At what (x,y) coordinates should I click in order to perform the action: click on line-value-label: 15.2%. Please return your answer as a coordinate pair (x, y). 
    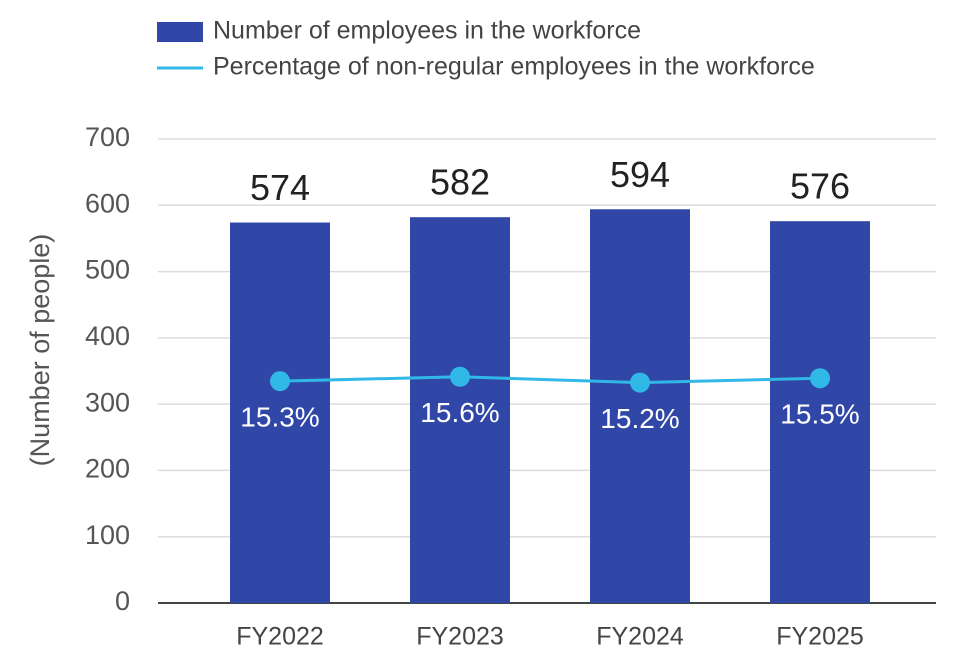
    Looking at the image, I should click on (639, 418).